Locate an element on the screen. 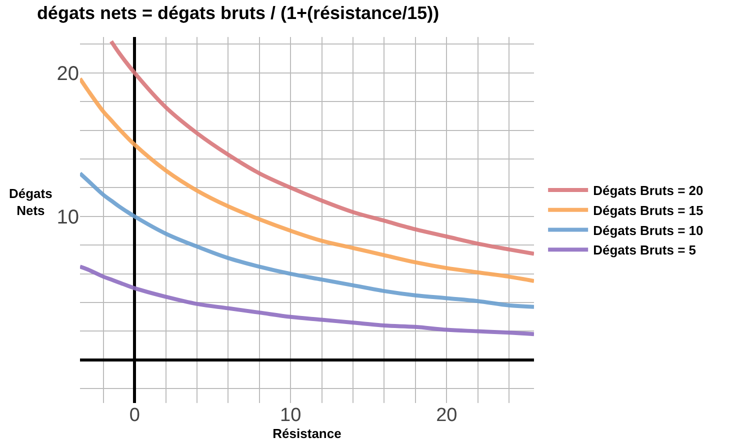  x-axis-title: Résistance is located at coordinates (307, 433).